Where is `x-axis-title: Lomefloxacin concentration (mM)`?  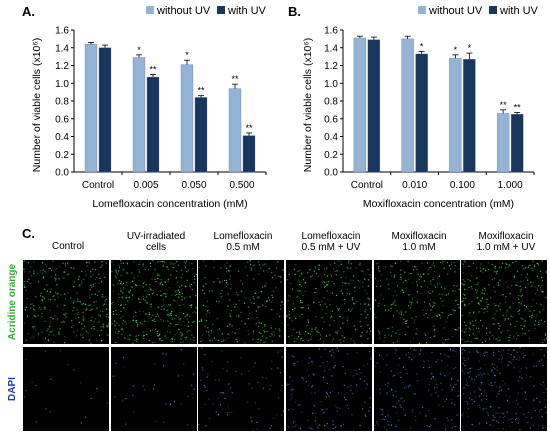 x-axis-title: Lomefloxacin concentration (mM) is located at coordinates (169, 204).